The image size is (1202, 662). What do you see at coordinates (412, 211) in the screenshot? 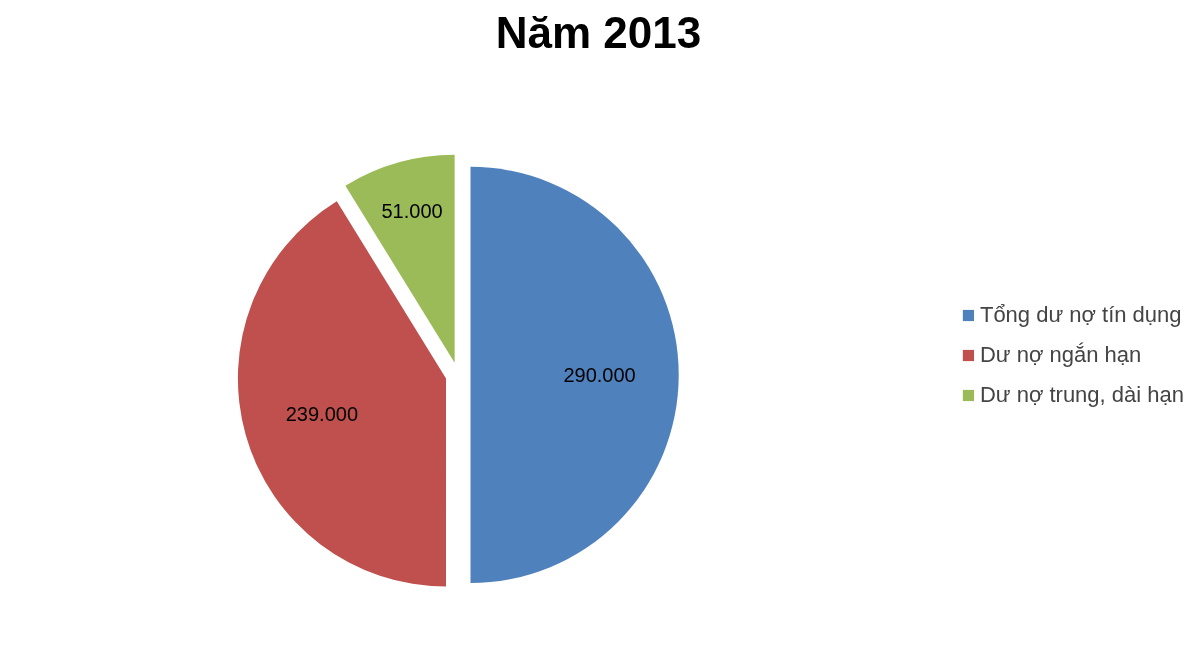
I see `data-label: 51.000` at bounding box center [412, 211].